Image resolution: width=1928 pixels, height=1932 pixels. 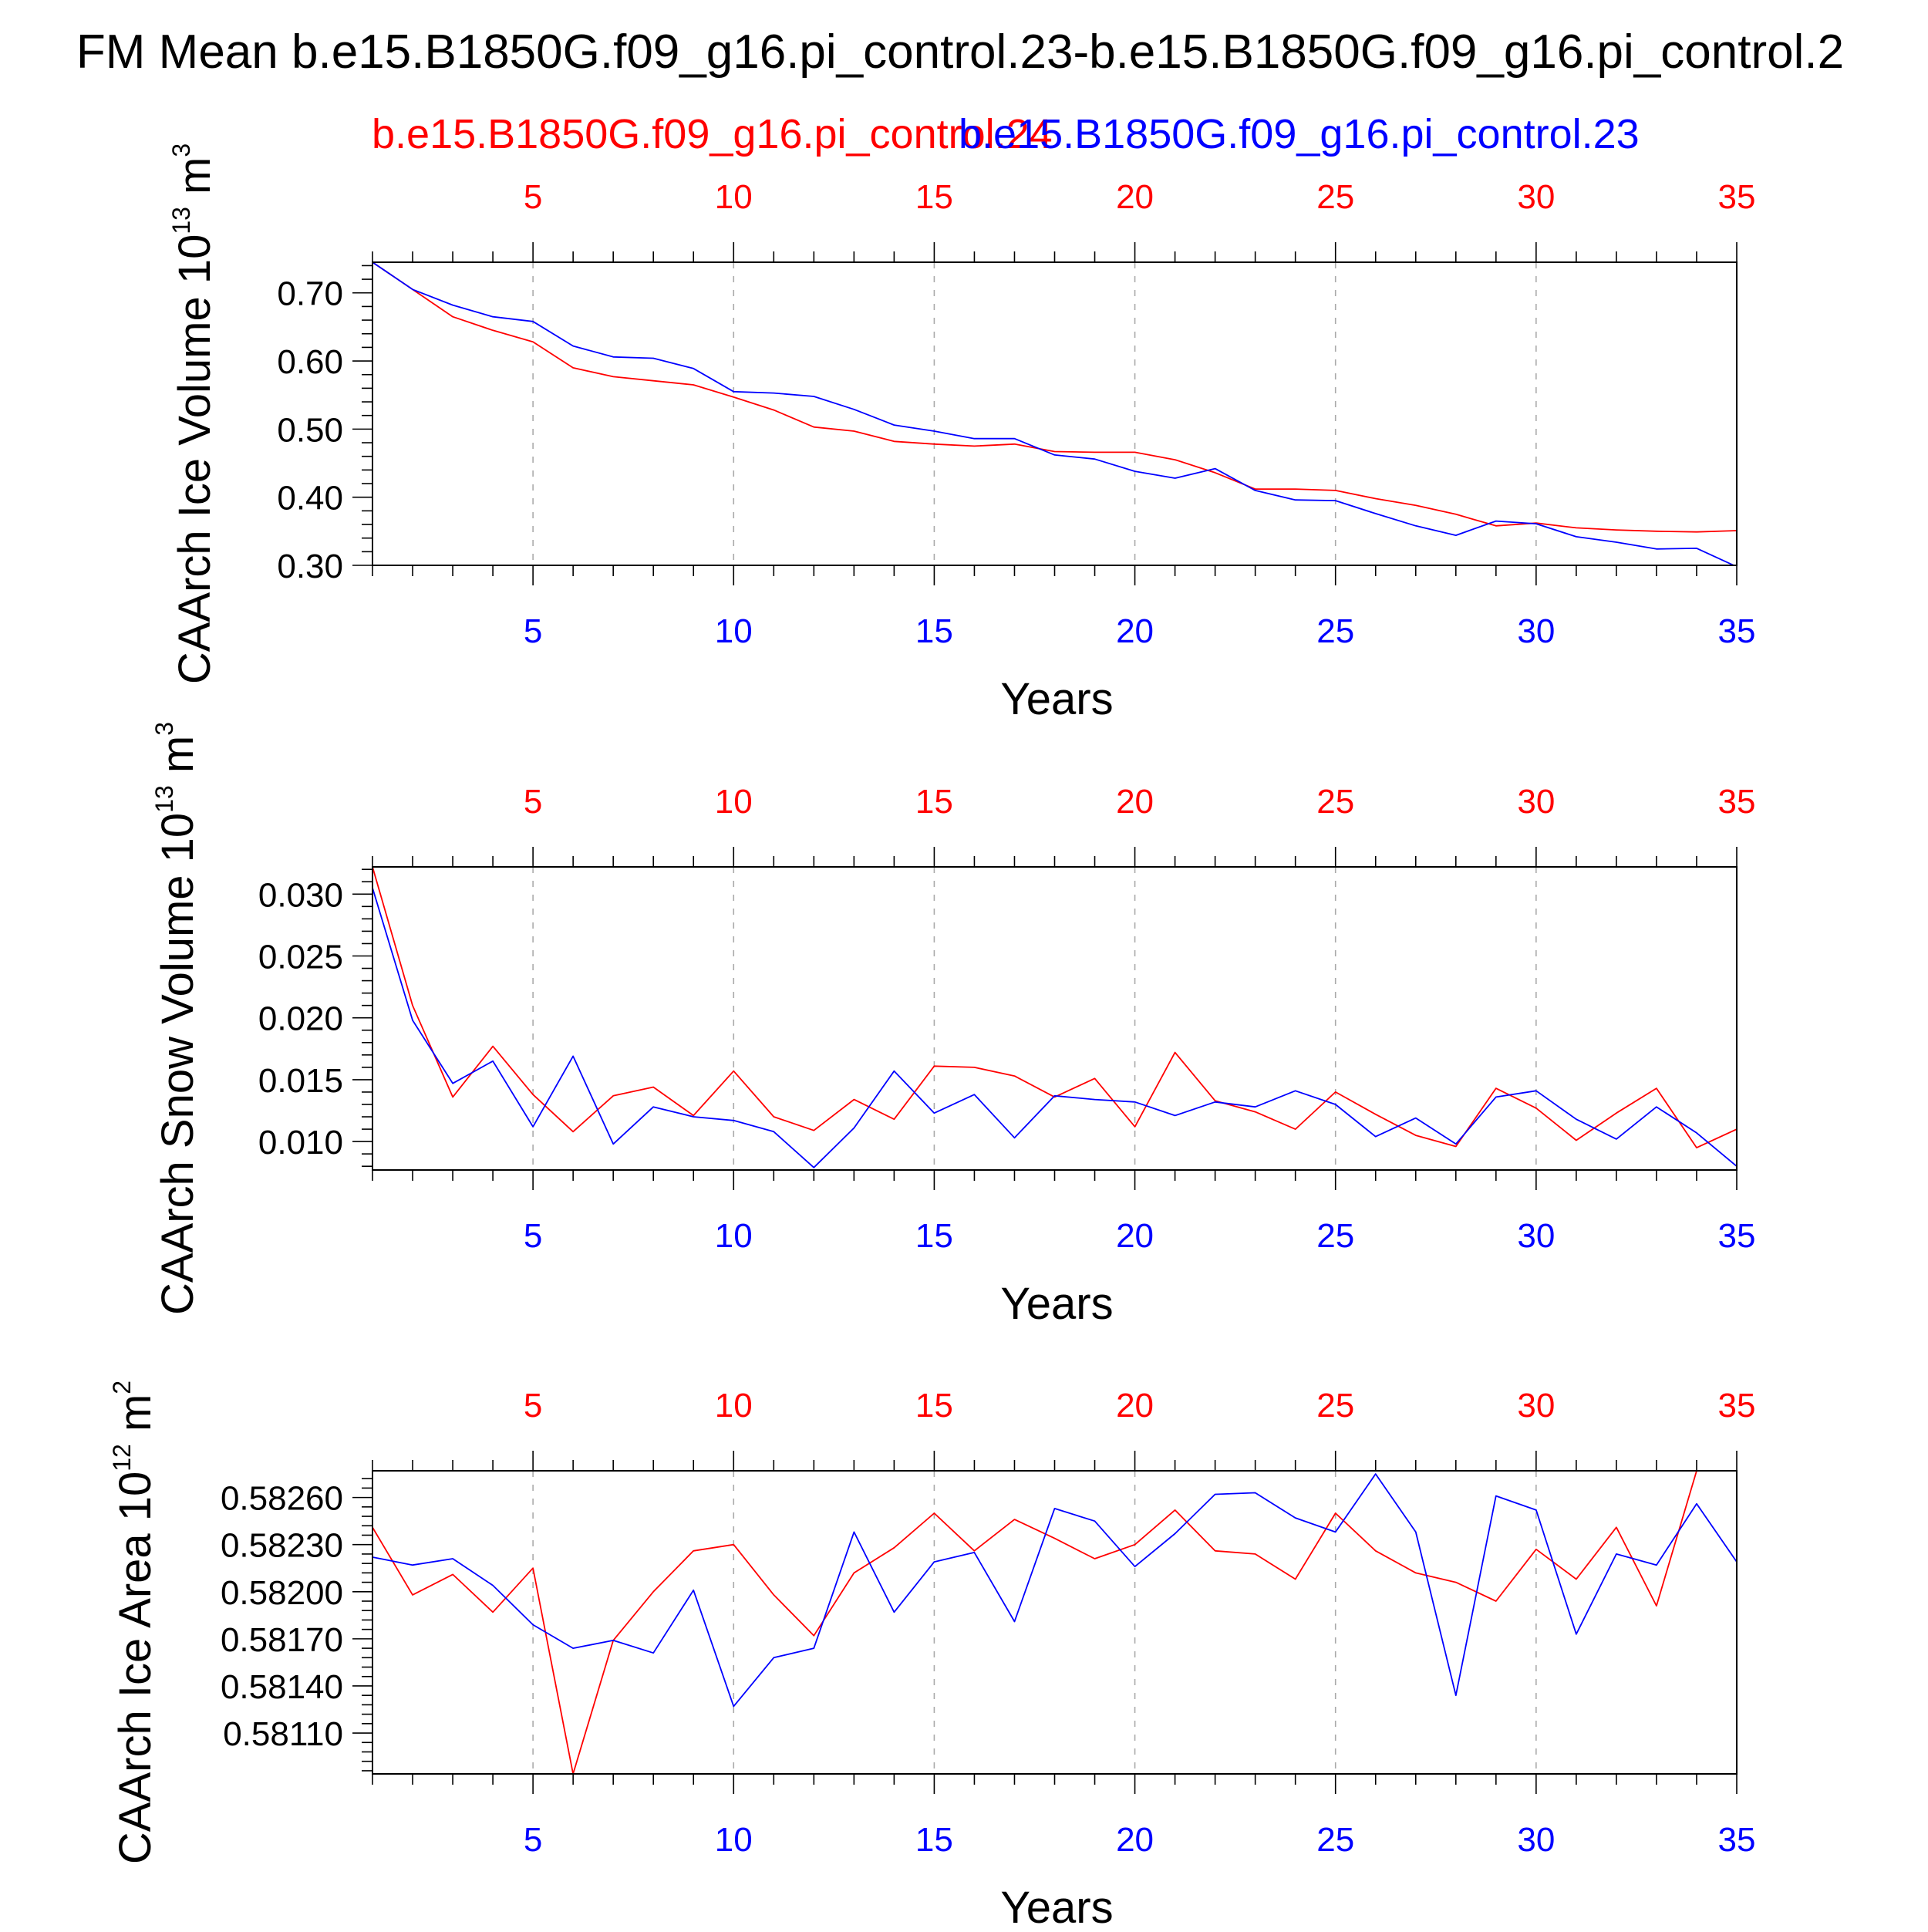 What do you see at coordinates (1299, 134) in the screenshot?
I see `legend-blue-label: b.e15.B1850G.f09_g16.pi_control.23` at bounding box center [1299, 134].